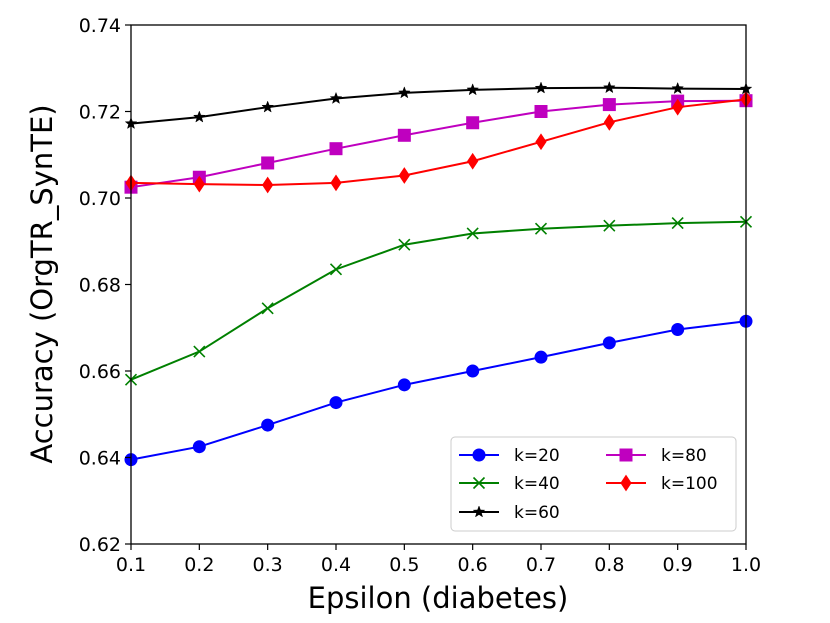 The height and width of the screenshot is (623, 830). What do you see at coordinates (100, 199) in the screenshot?
I see `y-tick-label: 0.70` at bounding box center [100, 199].